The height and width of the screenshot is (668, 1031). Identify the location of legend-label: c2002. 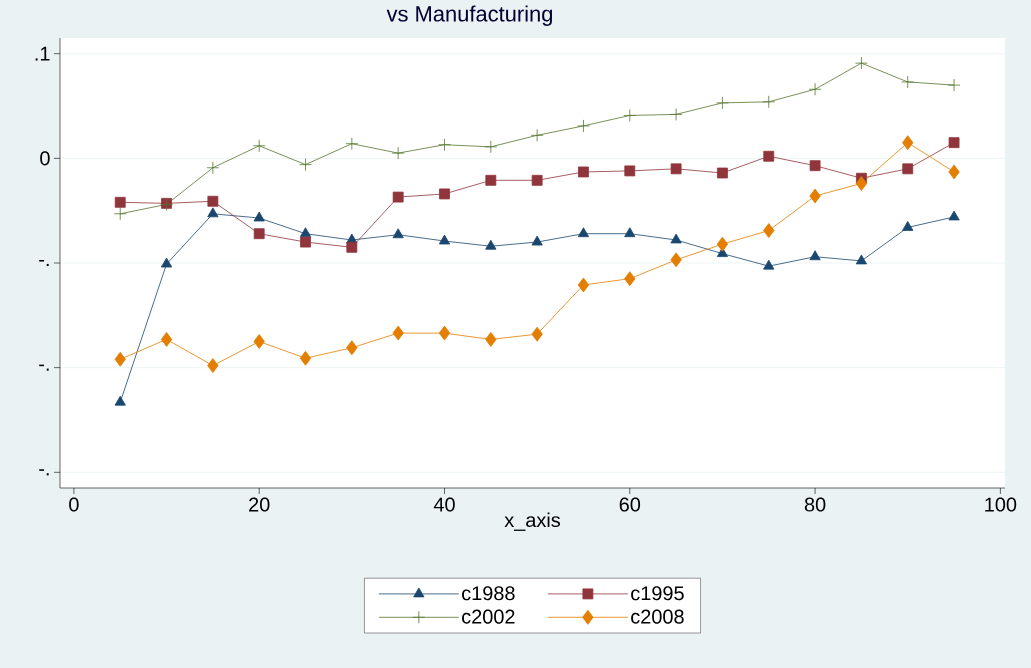
(488, 616).